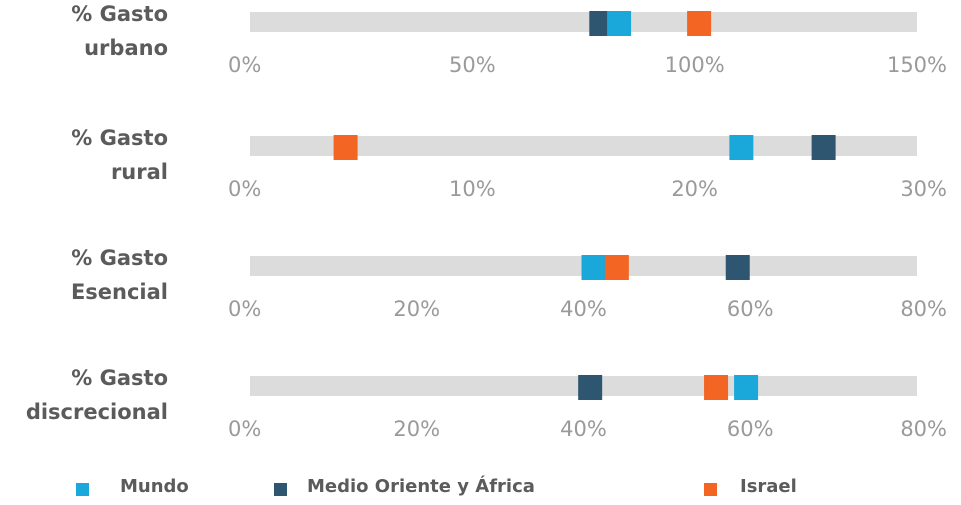 The height and width of the screenshot is (505, 961). I want to click on legend-label-mundo: Mundo, so click(154, 486).